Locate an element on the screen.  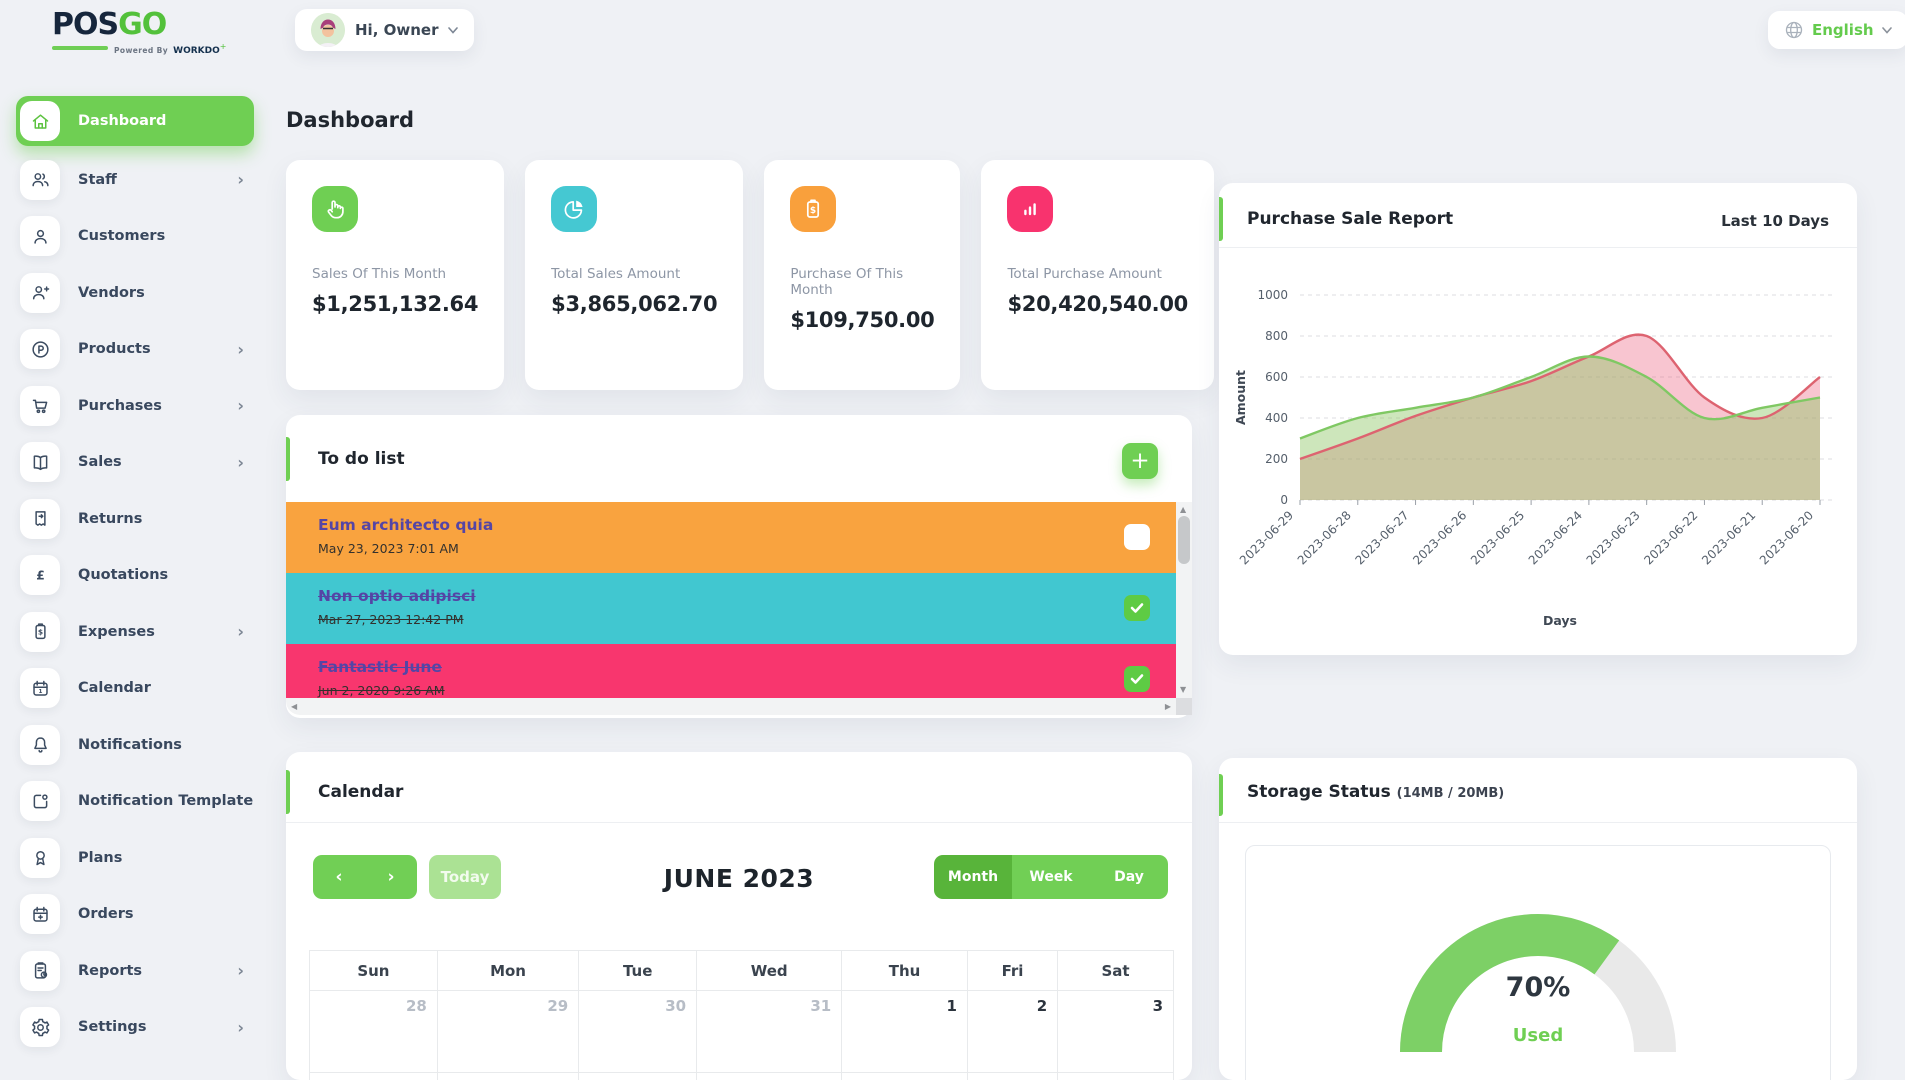
pound-icon-box: £ is located at coordinates (40, 575).